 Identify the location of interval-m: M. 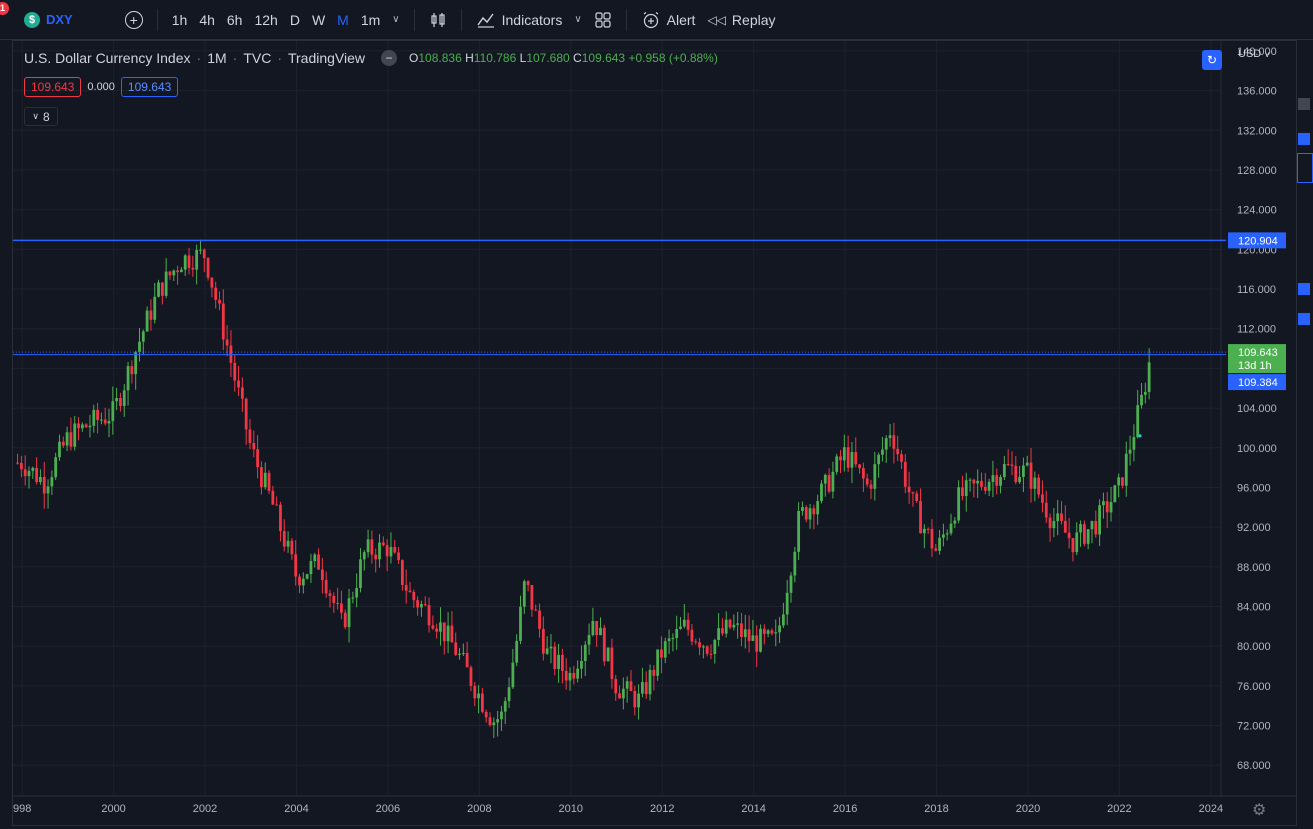
(343, 19).